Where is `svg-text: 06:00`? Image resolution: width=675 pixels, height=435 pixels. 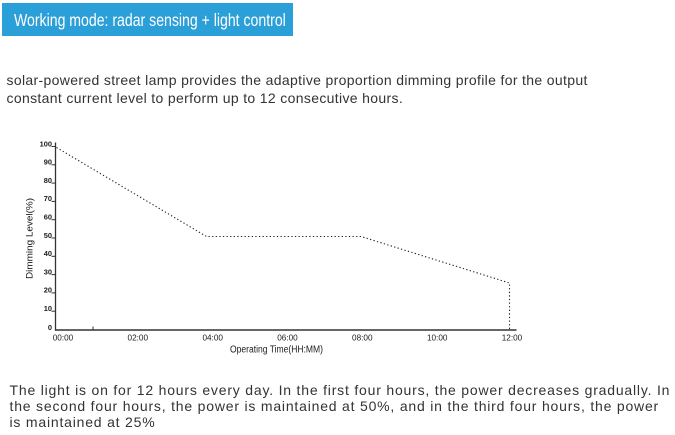 svg-text: 06:00 is located at coordinates (287, 338).